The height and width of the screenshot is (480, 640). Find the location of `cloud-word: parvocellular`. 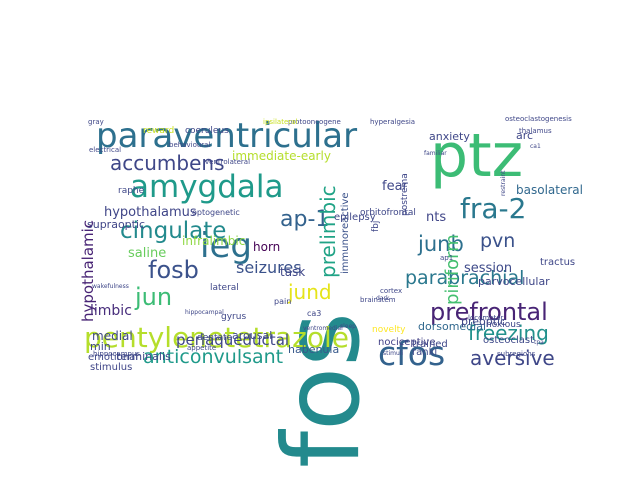

cloud-word: parvocellular is located at coordinates (514, 281).